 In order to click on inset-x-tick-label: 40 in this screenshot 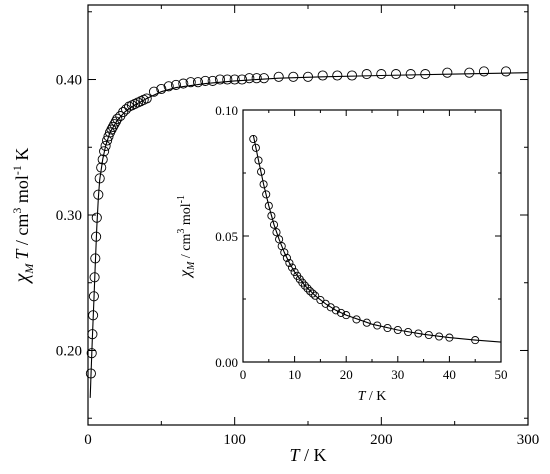, I will do `click(449, 374)`.